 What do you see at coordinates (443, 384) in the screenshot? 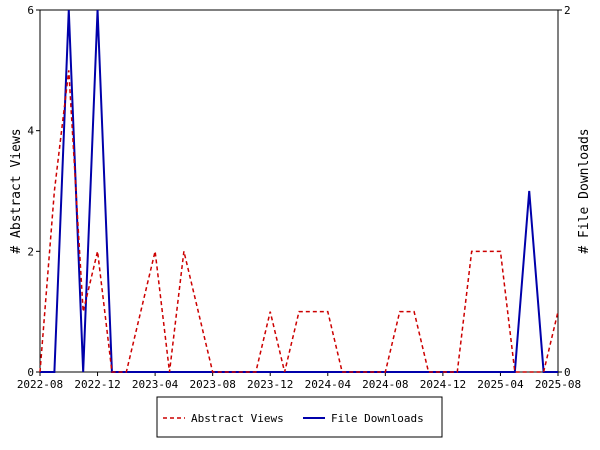
I see `x-tick-label: 2024-12` at bounding box center [443, 384].